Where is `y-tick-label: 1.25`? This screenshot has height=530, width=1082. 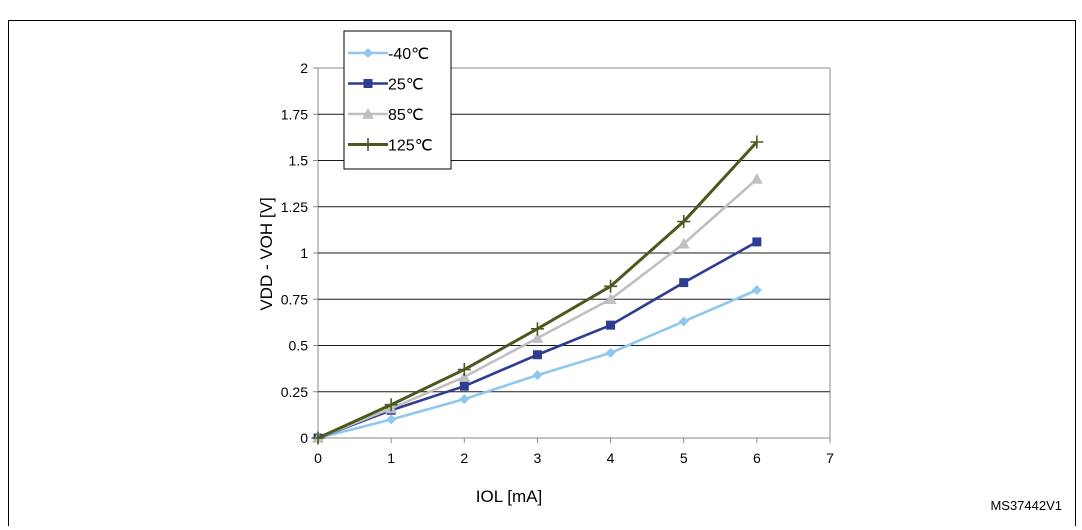 y-tick-label: 1.25 is located at coordinates (294, 207).